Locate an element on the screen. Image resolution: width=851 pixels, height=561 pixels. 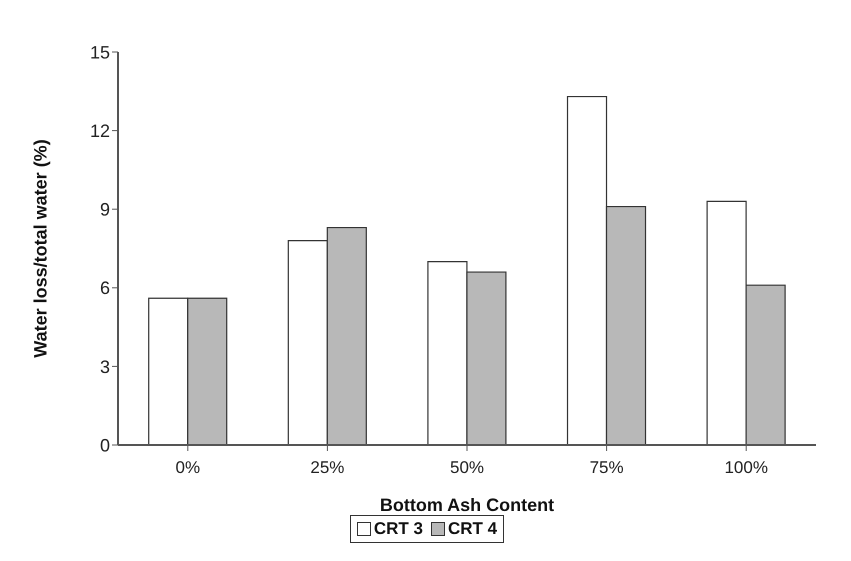
x-tick-label: 100% is located at coordinates (746, 468).